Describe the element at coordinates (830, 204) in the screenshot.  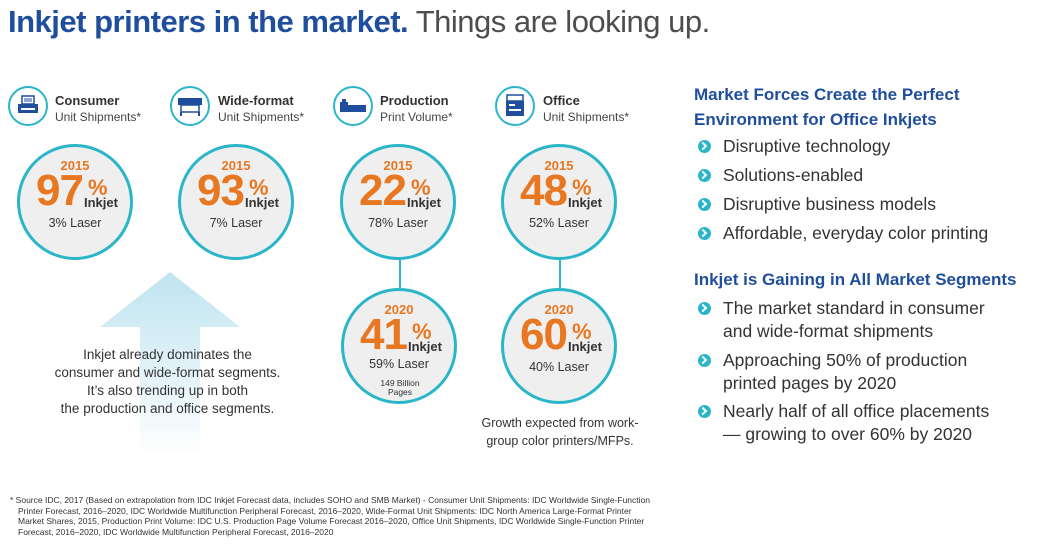
I see `bullet-item: Disruptive business models` at that location.